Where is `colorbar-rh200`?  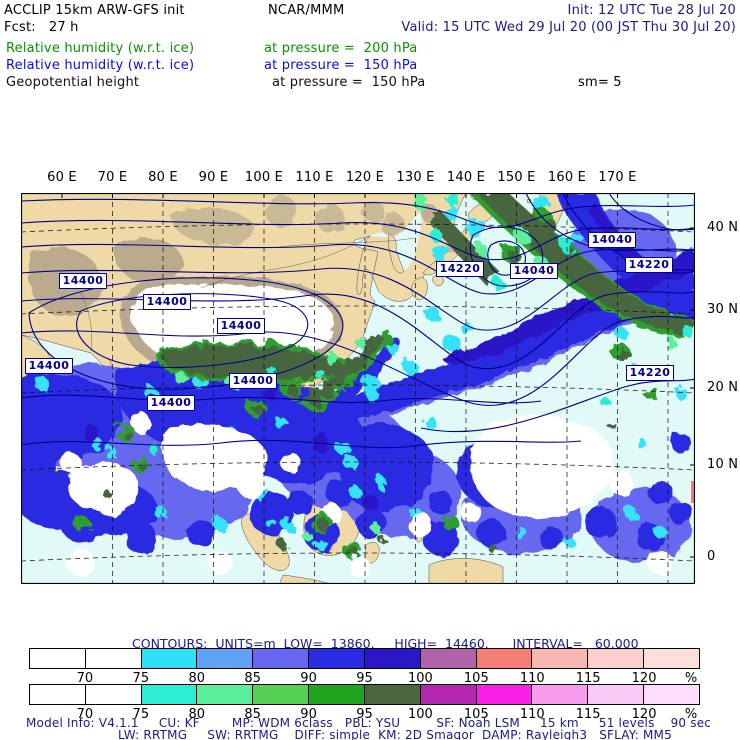
colorbar-rh200 is located at coordinates (364, 694).